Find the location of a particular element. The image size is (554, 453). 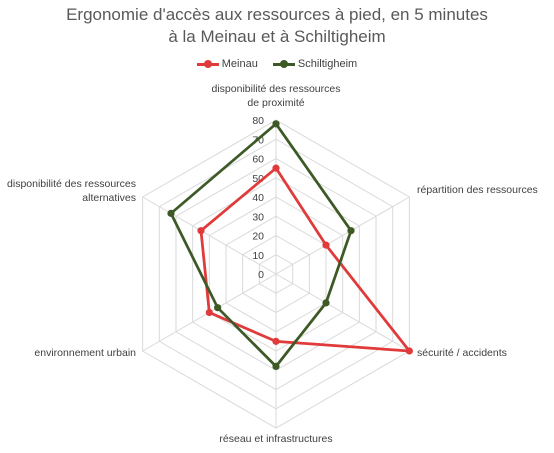

tick-label-10: 10 is located at coordinates (258, 256).